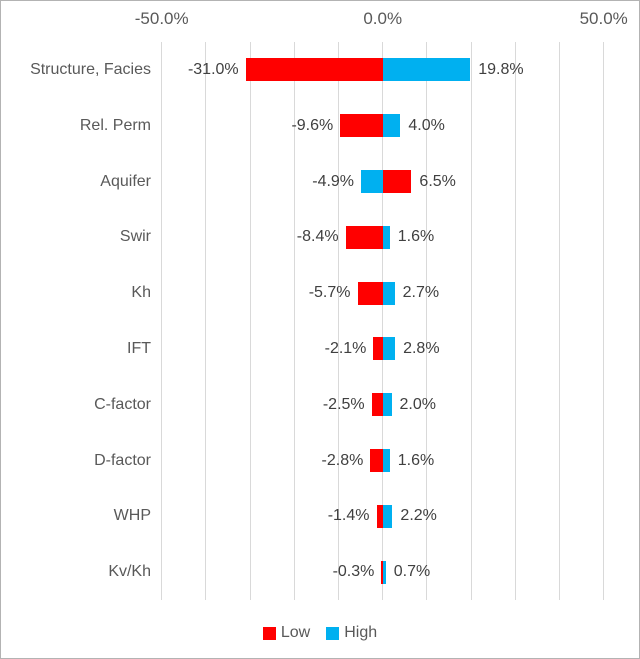 This screenshot has width=640, height=659. Describe the element at coordinates (333, 181) in the screenshot. I see `bar-value-label-left: -4.9%` at that location.